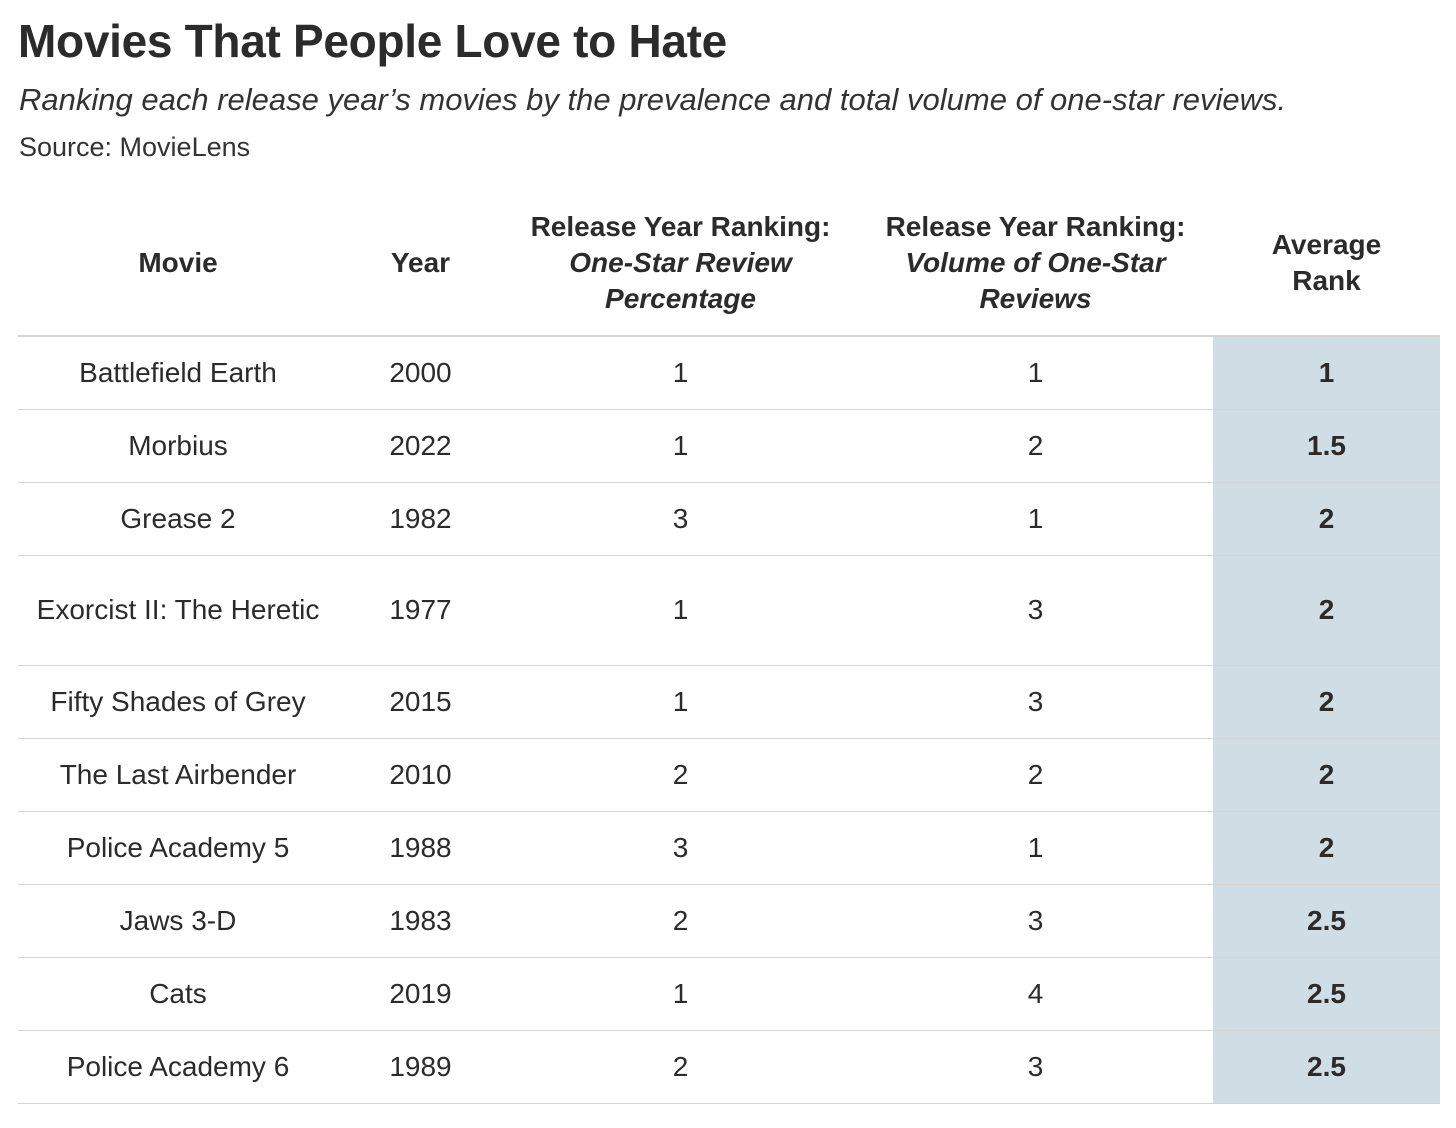 Image resolution: width=1456 pixels, height=1128 pixels. Describe the element at coordinates (178, 921) in the screenshot. I see `cell-movie: Jaws 3-D` at that location.